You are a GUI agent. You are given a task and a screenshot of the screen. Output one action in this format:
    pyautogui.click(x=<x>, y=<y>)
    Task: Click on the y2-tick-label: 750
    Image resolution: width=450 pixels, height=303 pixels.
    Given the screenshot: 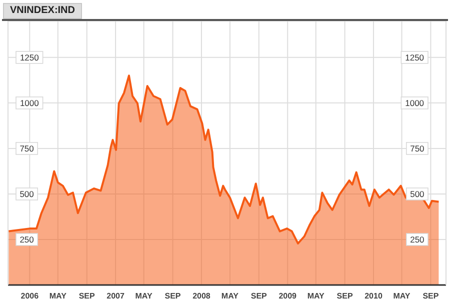 What is the action you would take?
    pyautogui.click(x=417, y=148)
    